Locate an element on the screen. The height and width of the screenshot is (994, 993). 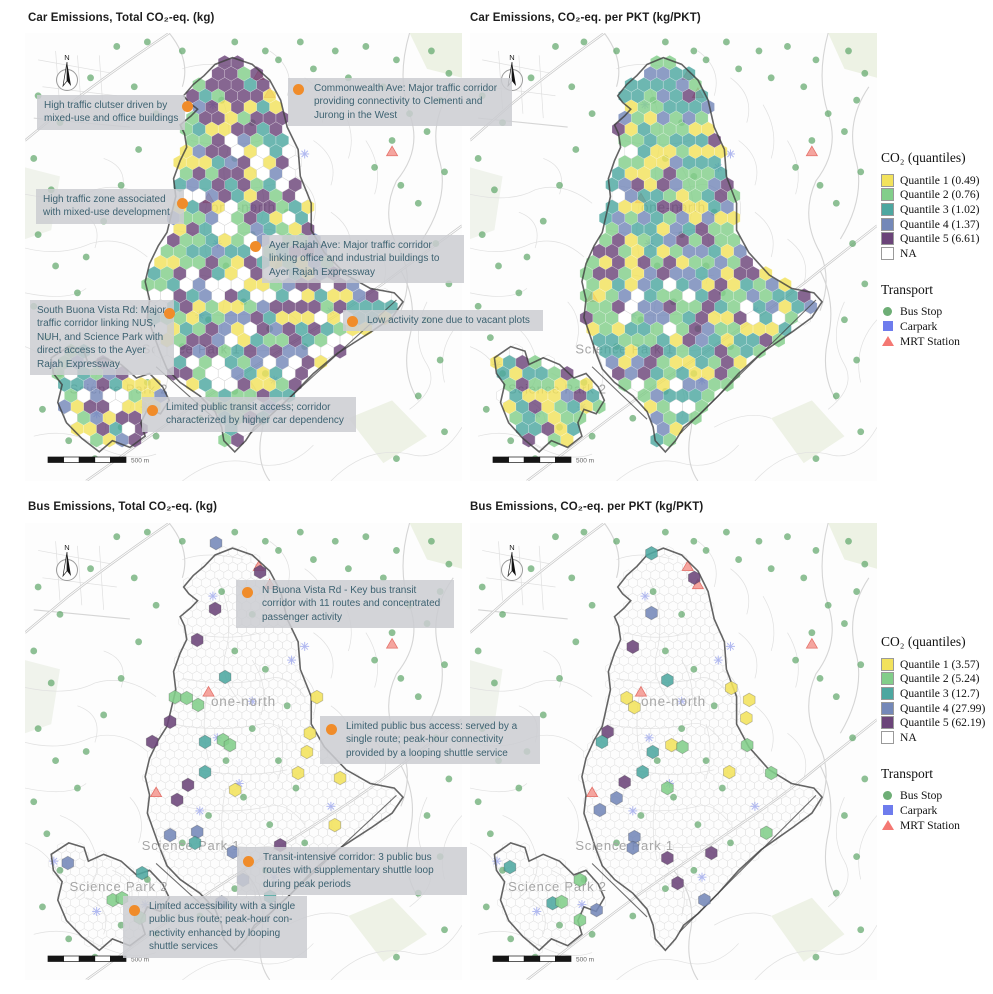
panel-title-bus-pkt: Bus Emissions, CO₂-eq. per PKT (kg/PKT) is located at coordinates (587, 507).